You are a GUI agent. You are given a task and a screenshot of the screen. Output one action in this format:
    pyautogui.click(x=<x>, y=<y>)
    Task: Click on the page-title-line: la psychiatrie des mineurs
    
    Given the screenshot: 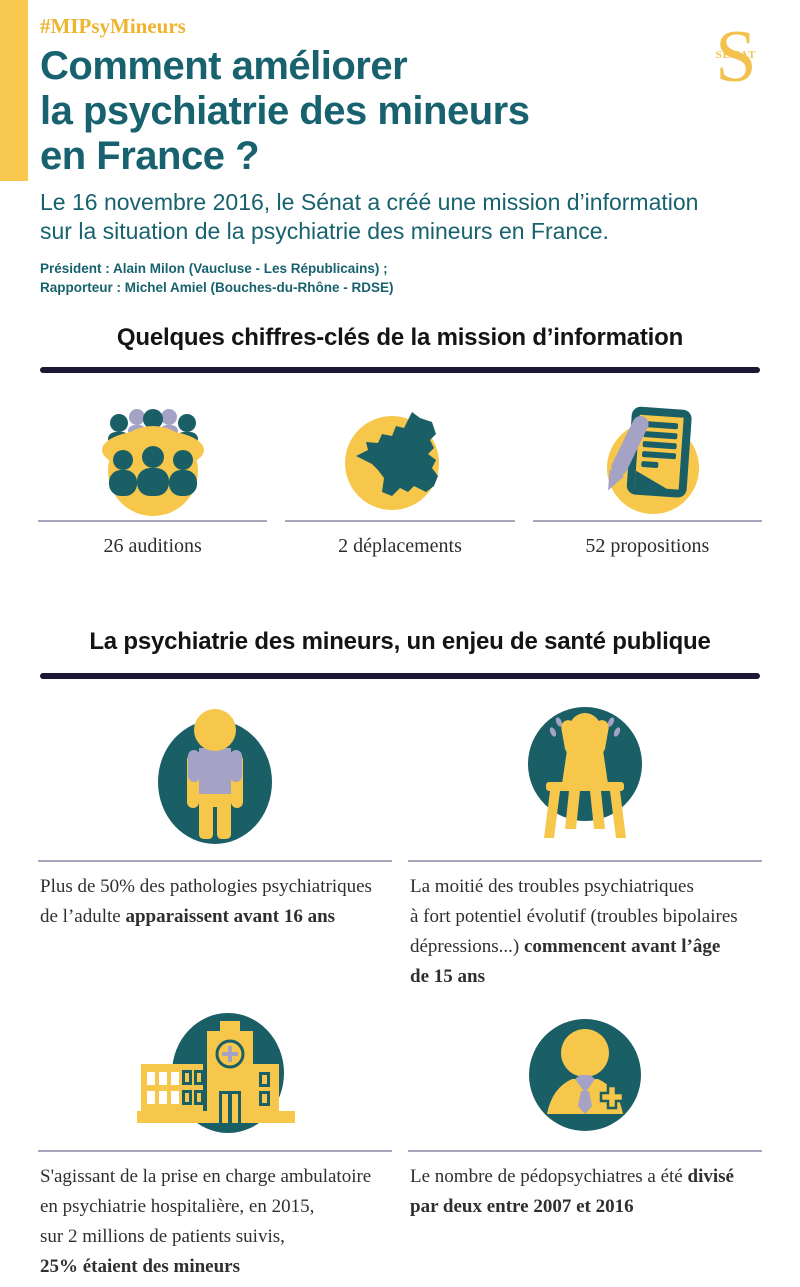 What is the action you would take?
    pyautogui.click(x=285, y=111)
    